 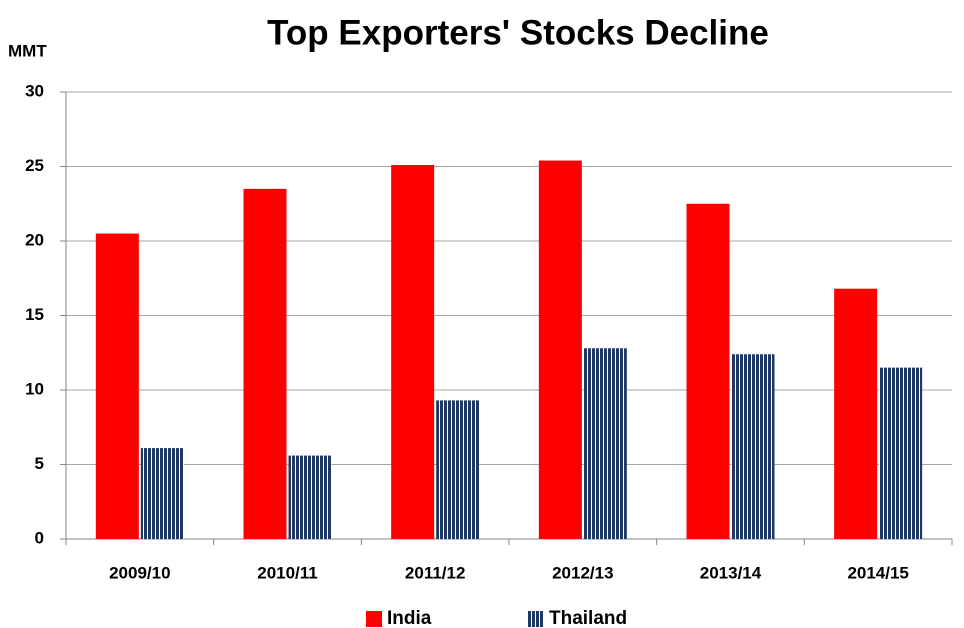 I want to click on legend-label: Thailand, so click(x=588, y=618).